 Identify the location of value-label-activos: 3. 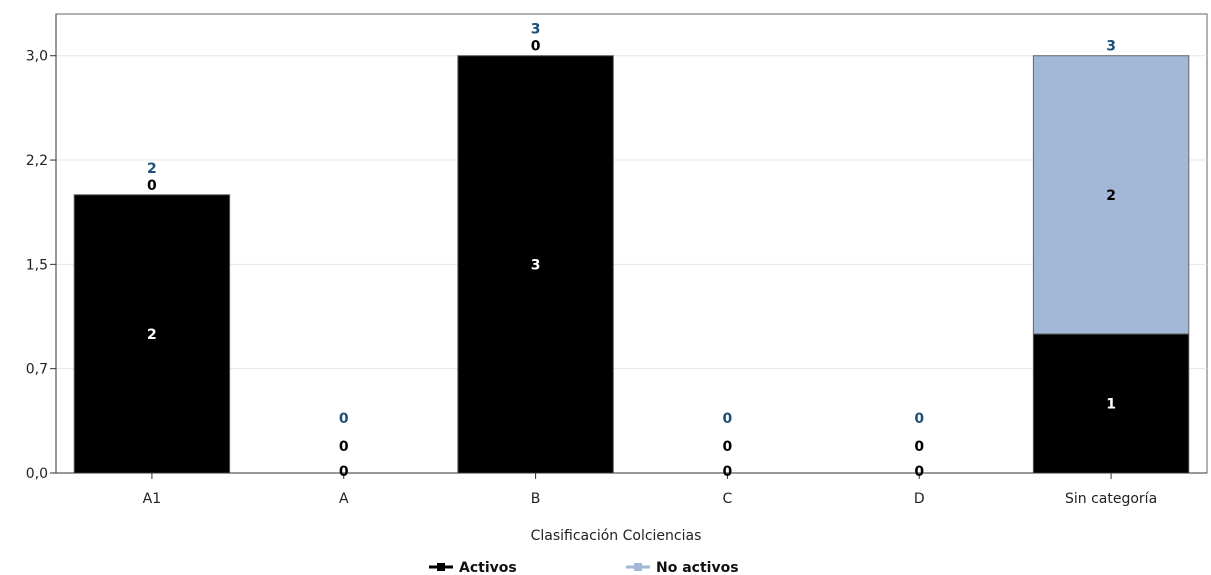
(536, 265).